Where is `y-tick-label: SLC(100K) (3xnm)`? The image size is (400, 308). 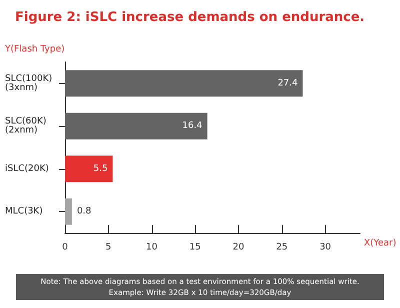 y-tick-label: SLC(100K) (3xnm) is located at coordinates (28, 83).